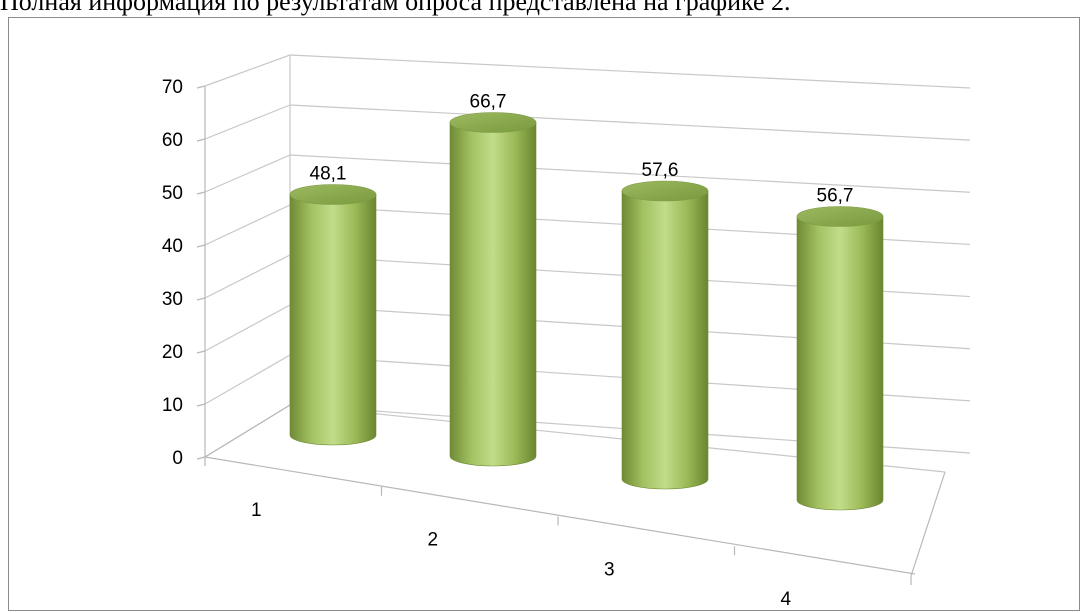 This screenshot has width=1092, height=613. What do you see at coordinates (172, 299) in the screenshot?
I see `y-tick-label: 30` at bounding box center [172, 299].